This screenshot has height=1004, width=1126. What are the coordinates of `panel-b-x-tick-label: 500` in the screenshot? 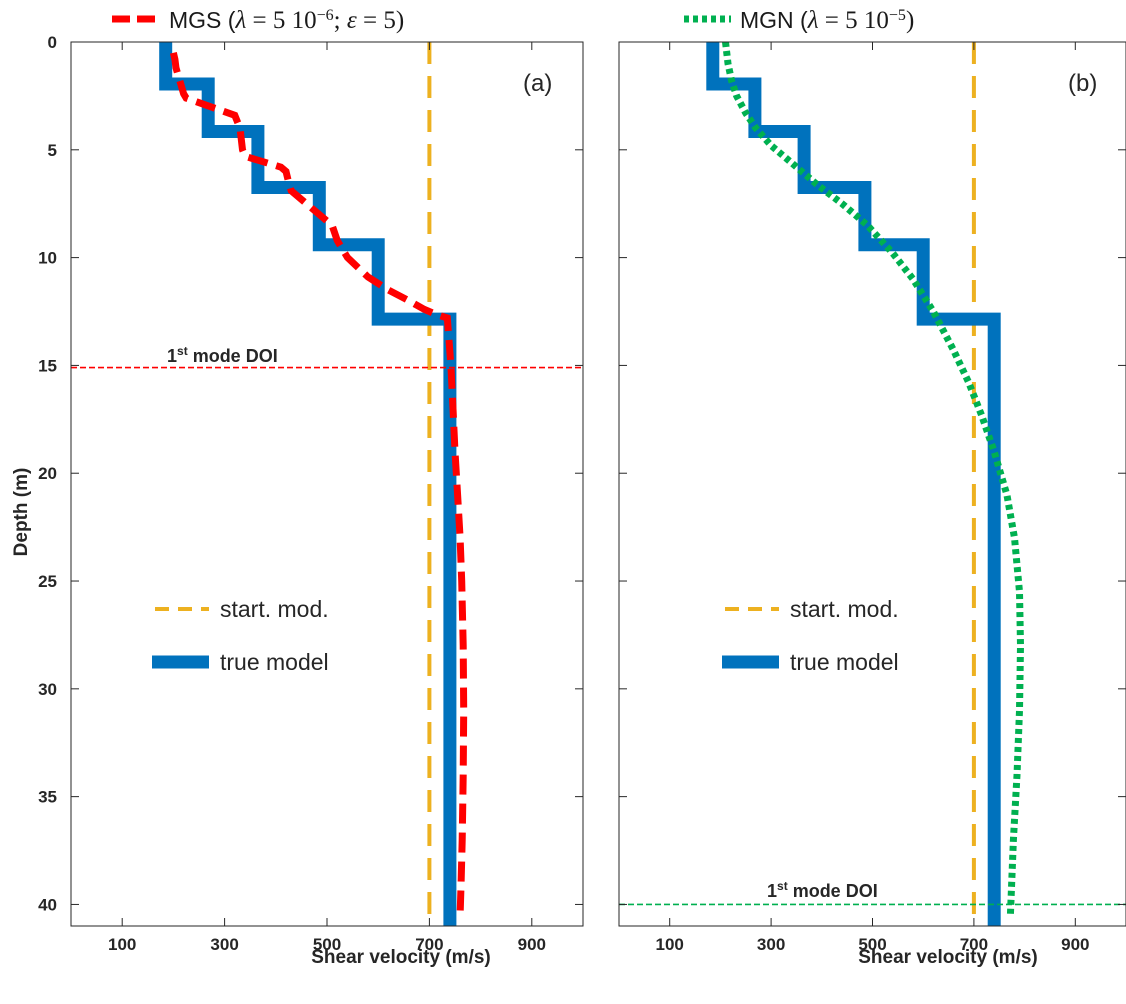 It's located at (872, 944).